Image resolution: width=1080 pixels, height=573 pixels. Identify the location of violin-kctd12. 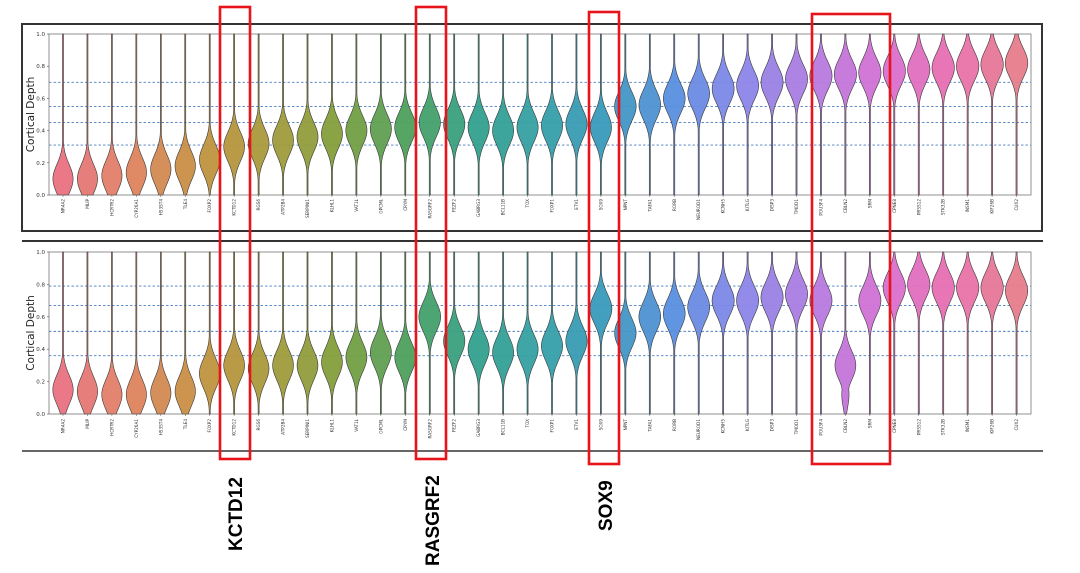
(234, 333).